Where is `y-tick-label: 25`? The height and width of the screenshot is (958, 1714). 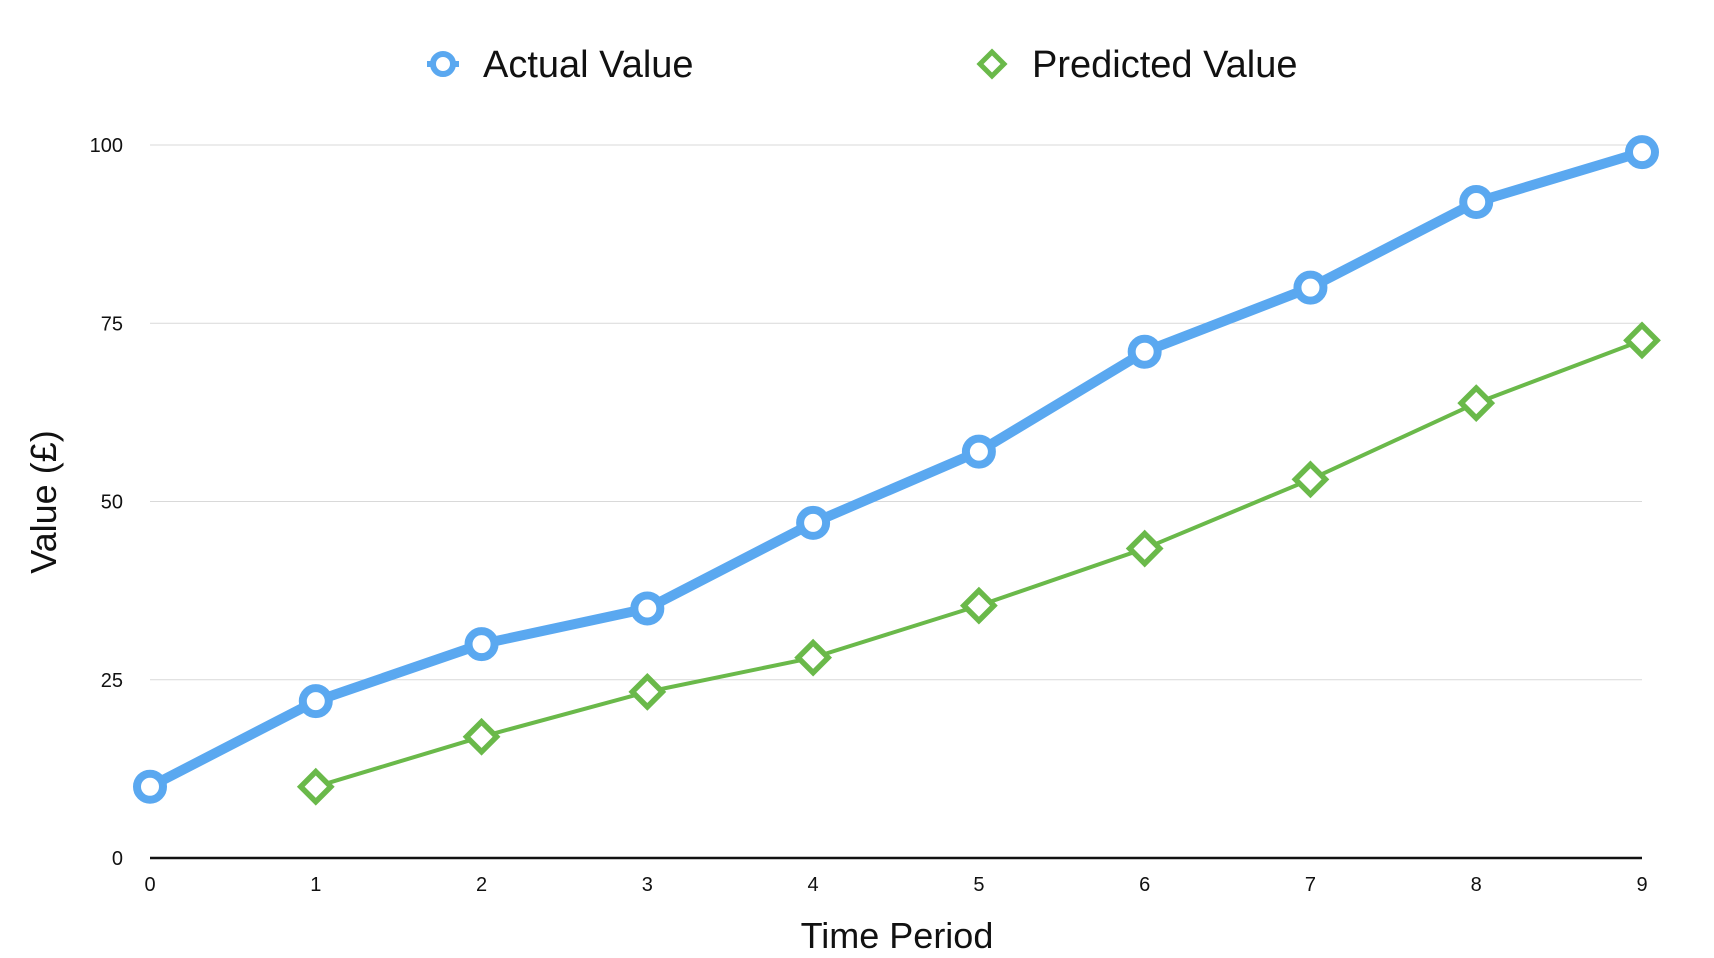 y-tick-label: 25 is located at coordinates (112, 681).